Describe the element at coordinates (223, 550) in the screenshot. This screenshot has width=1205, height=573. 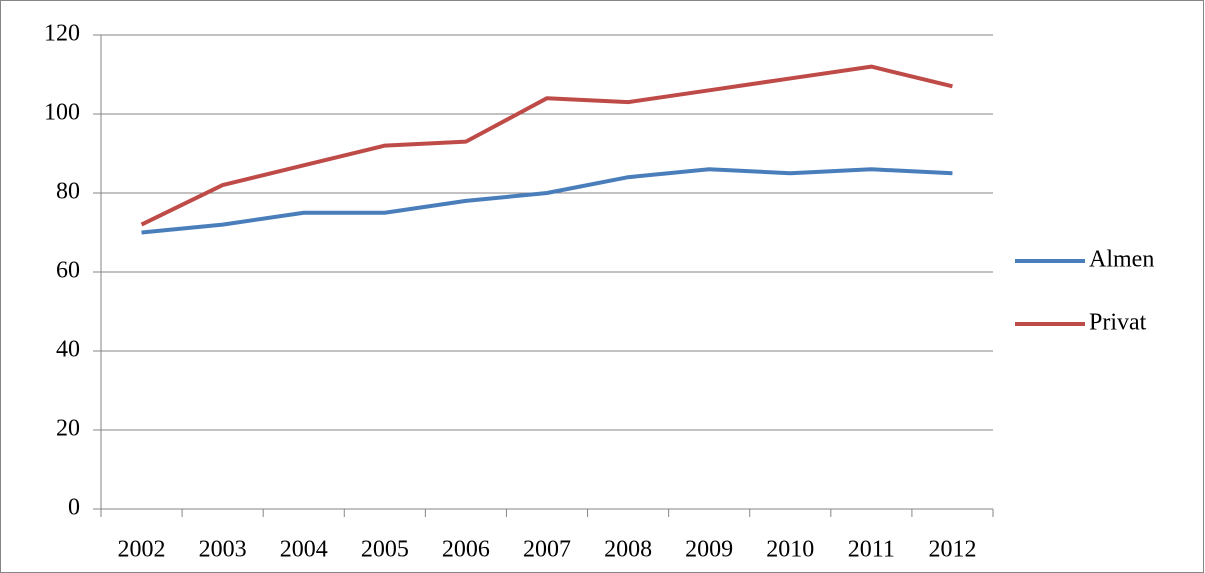
I see `x-tick-label: 2003` at that location.